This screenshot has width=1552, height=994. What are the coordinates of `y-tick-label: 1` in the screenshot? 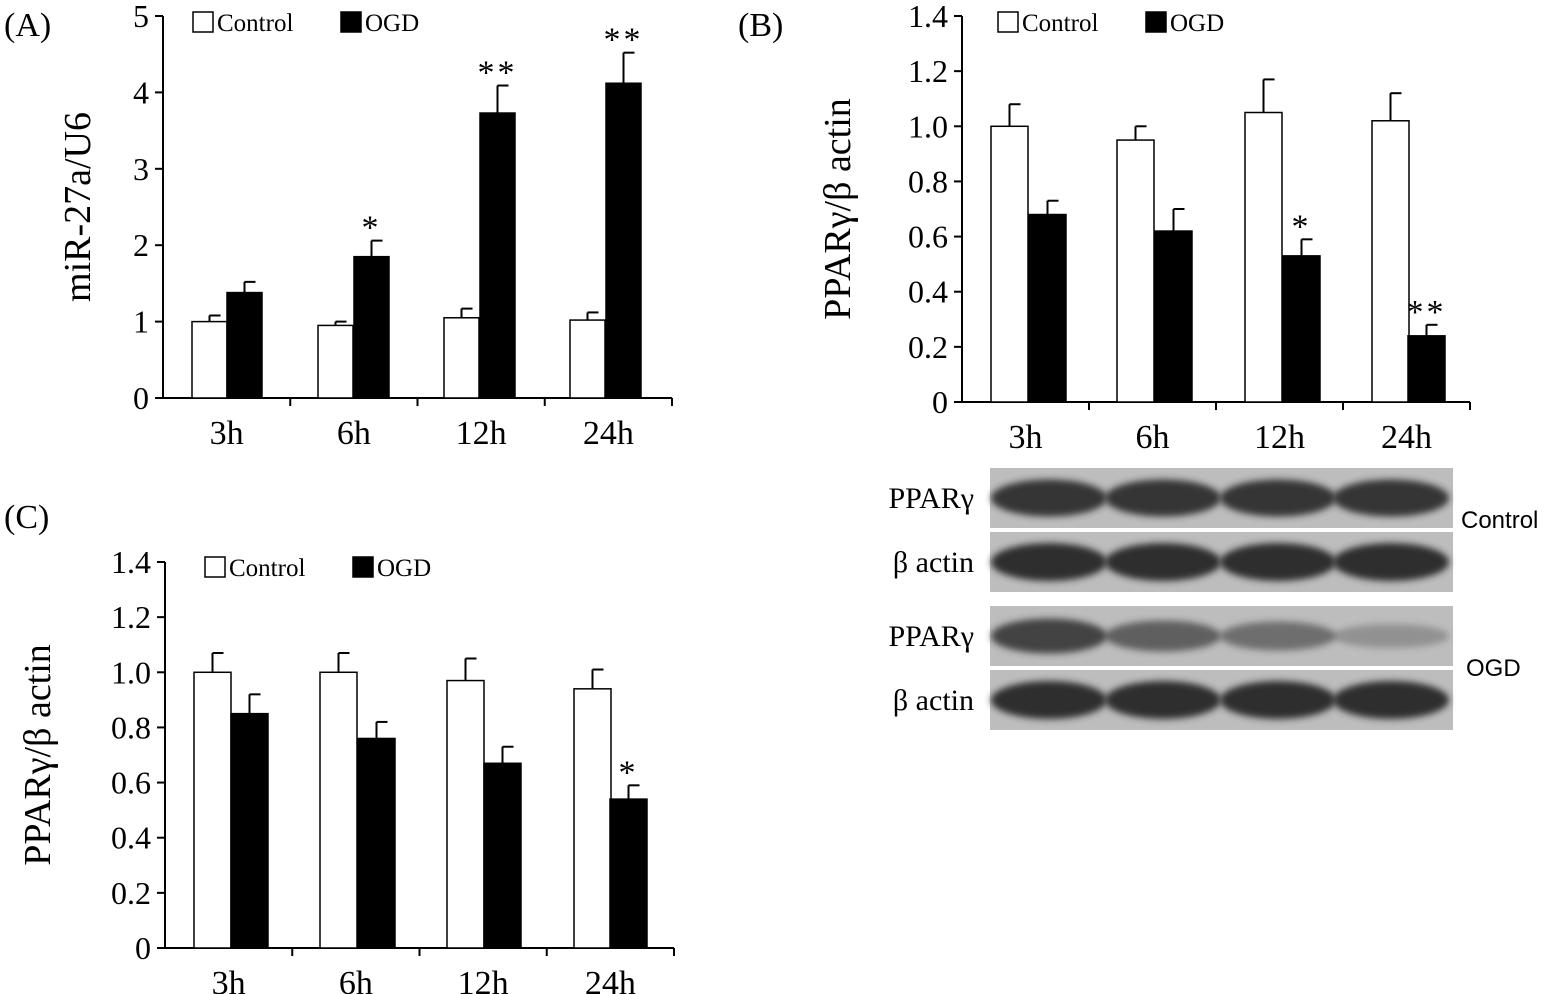 It's located at (141, 322).